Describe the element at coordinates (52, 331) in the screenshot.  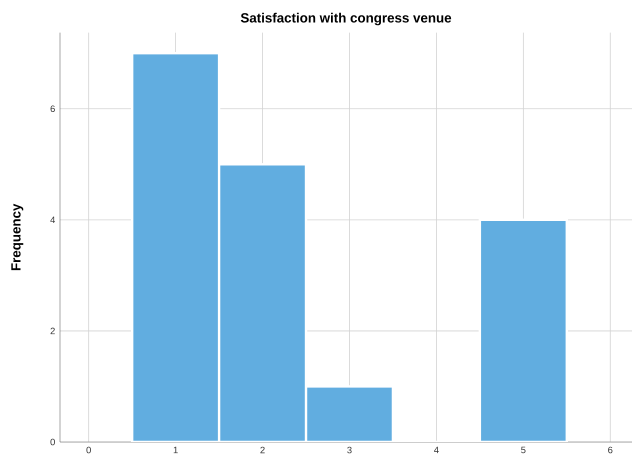
I see `y-tick-label: 2` at that location.